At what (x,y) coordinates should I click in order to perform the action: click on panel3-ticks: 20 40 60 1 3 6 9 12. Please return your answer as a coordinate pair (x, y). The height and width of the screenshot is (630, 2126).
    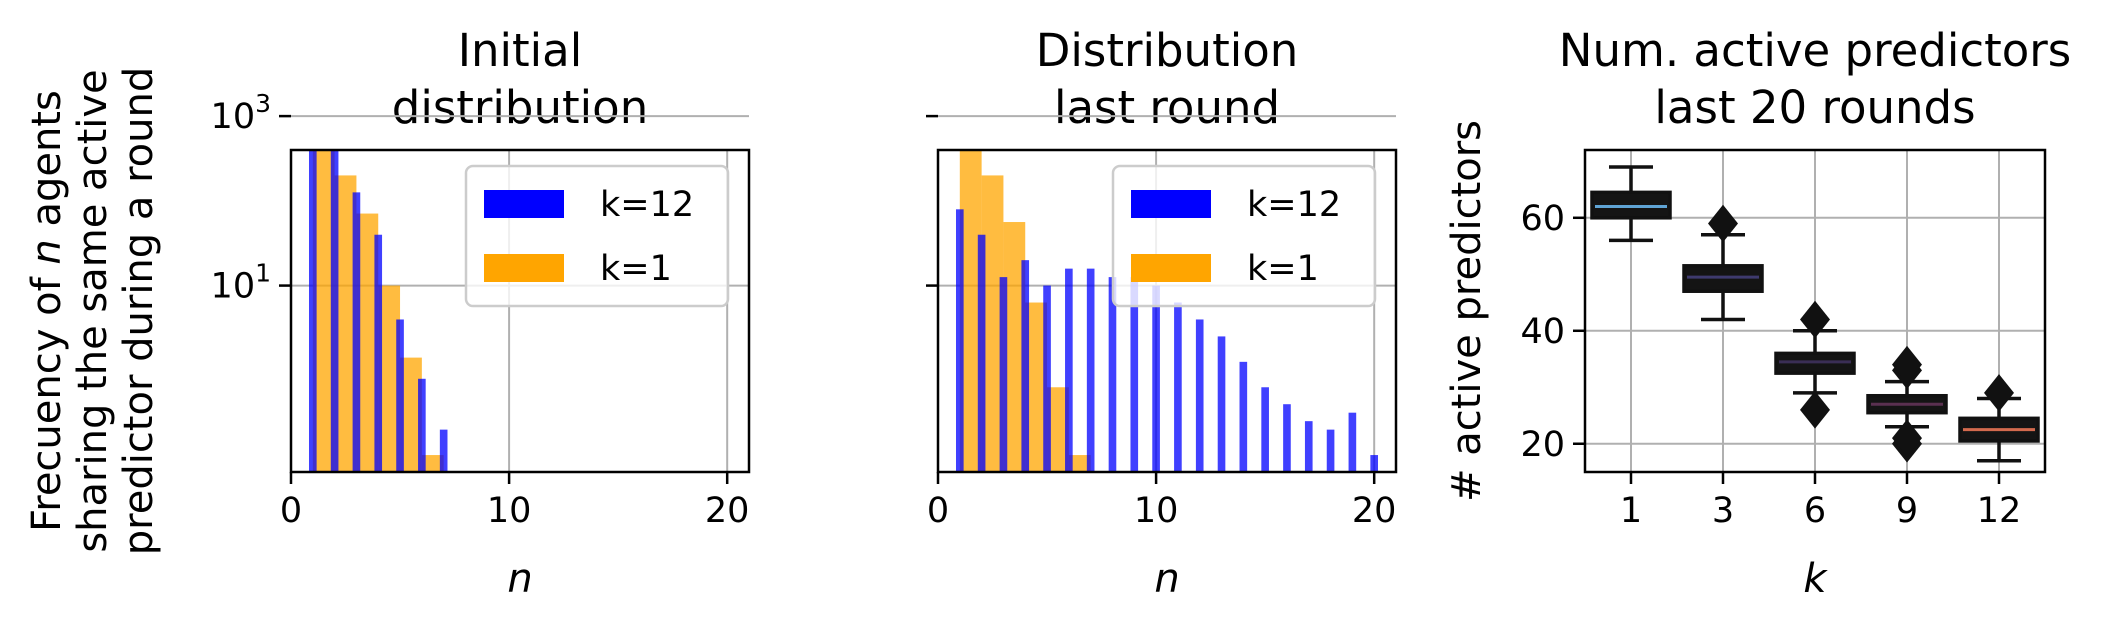
    Looking at the image, I should click on (1770, 365).